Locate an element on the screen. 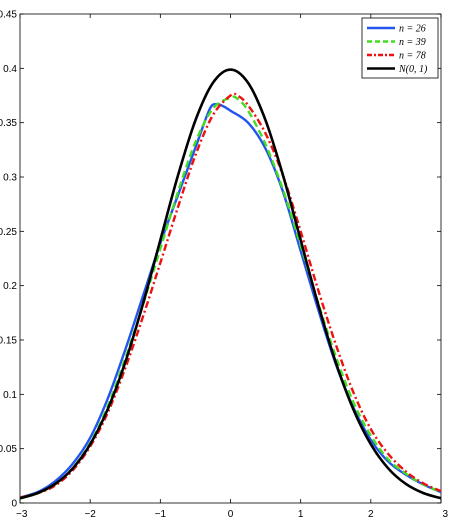 The width and height of the screenshot is (449, 523). legend: n = 26 n = 39 n = 78 N(0, 1) is located at coordinates (400, 48).